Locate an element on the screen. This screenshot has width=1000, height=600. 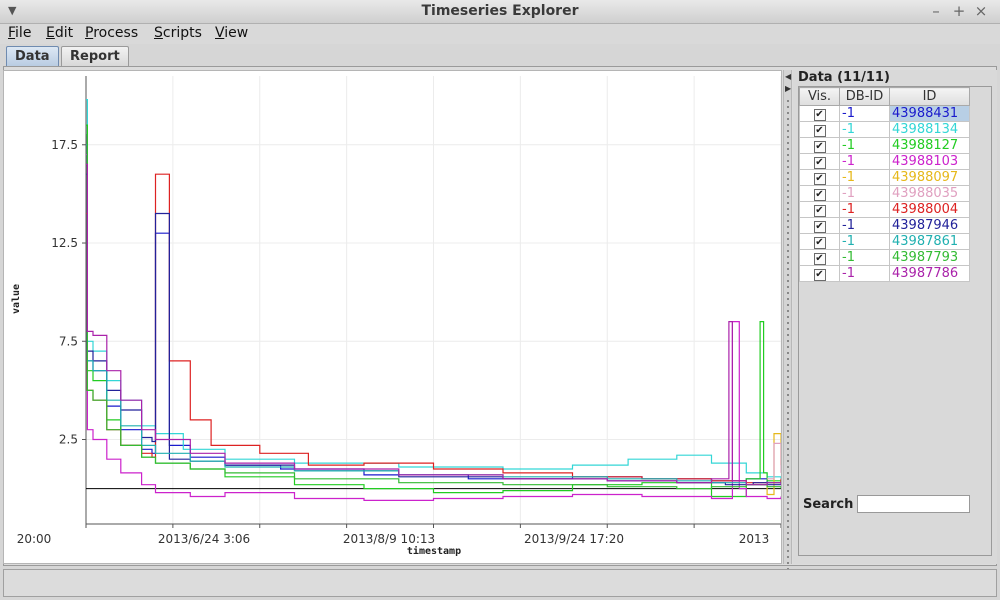
tab-data: Data is located at coordinates (32, 56).